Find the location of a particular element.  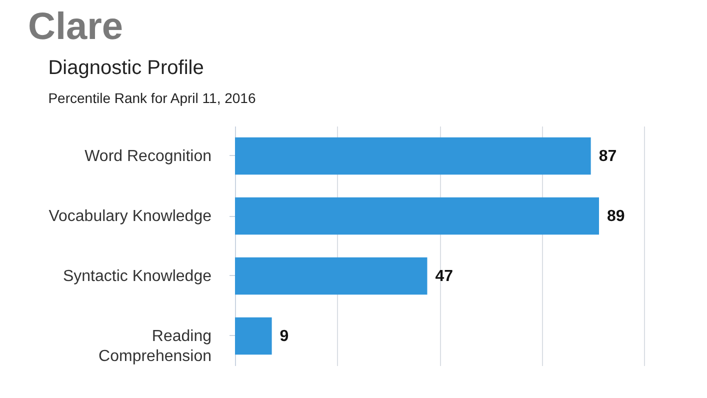

chart-title: Clare is located at coordinates (76, 27).